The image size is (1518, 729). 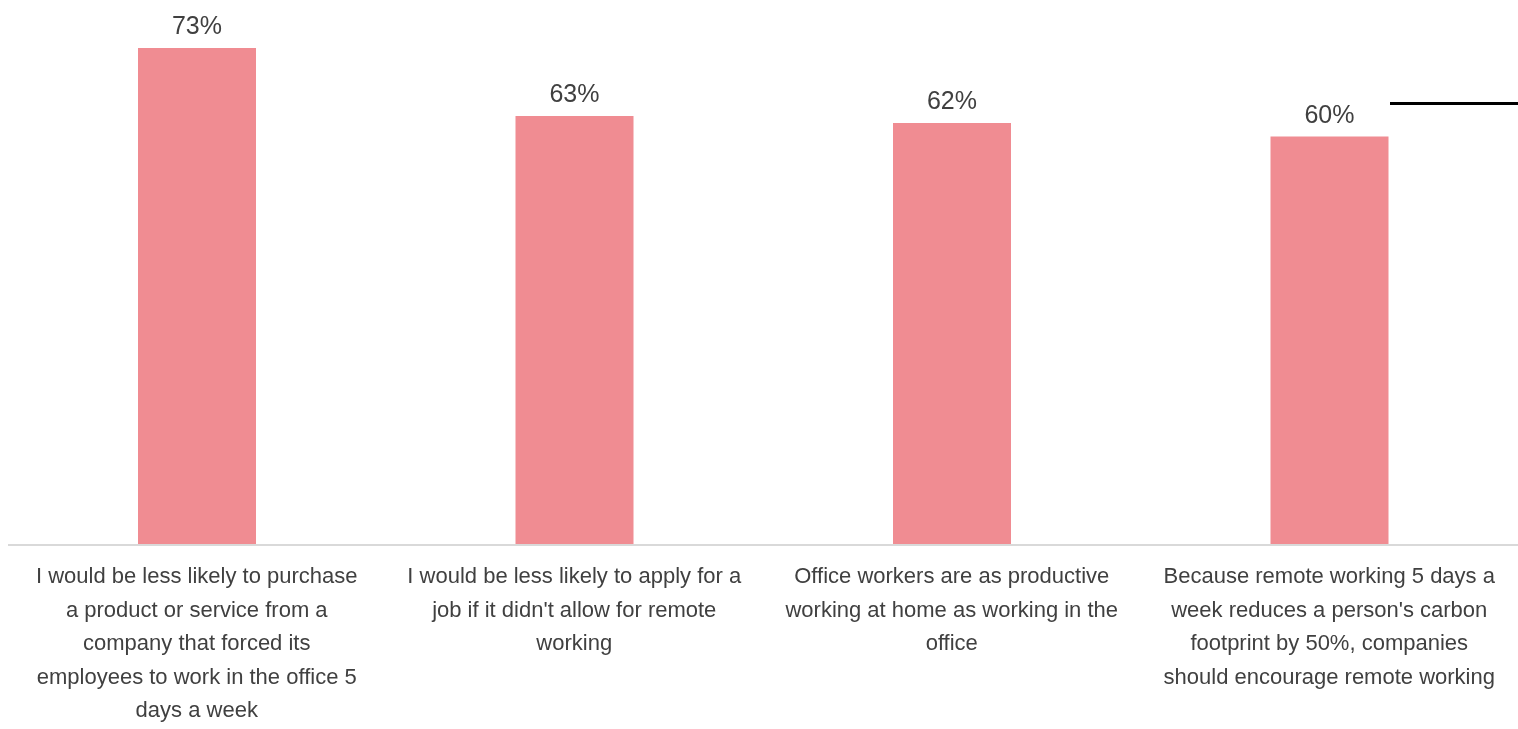 I want to click on x-tick-label: Office workers are as productive working at home as working in the office, so click(x=951, y=609).